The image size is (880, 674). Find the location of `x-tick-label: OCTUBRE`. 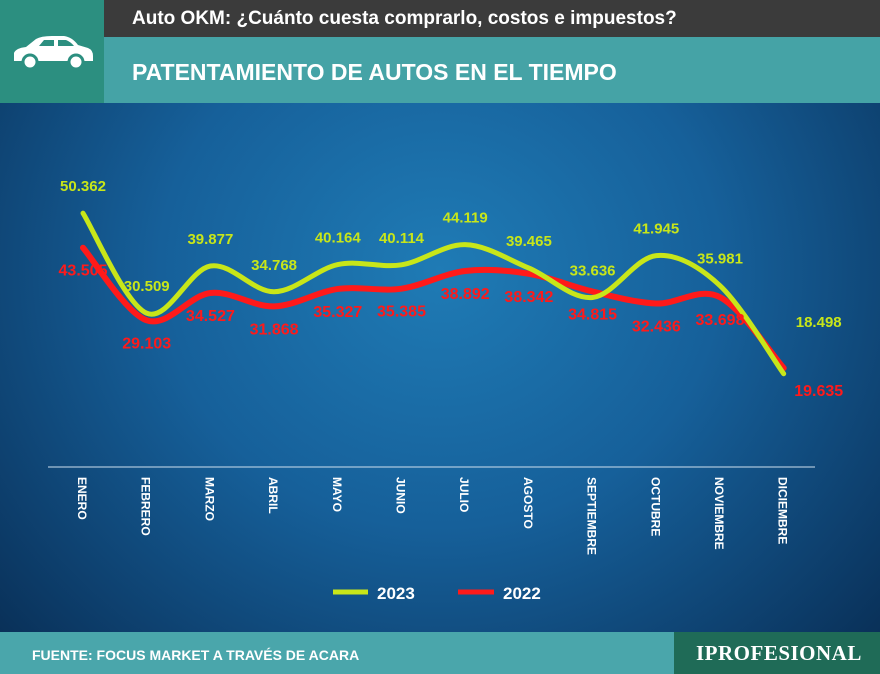

x-tick-label: OCTUBRE is located at coordinates (655, 506).